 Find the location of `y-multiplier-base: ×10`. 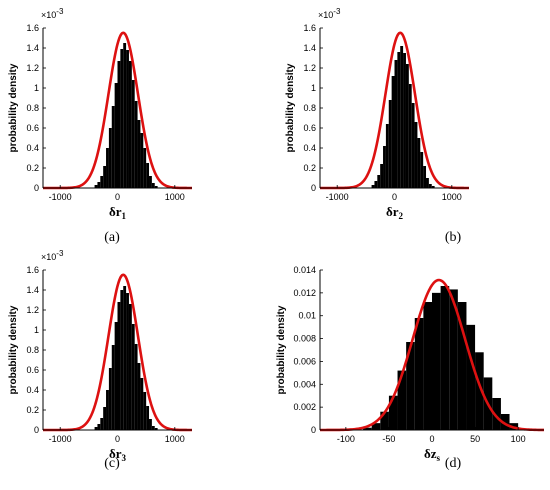

y-multiplier-base: ×10 is located at coordinates (48, 15).